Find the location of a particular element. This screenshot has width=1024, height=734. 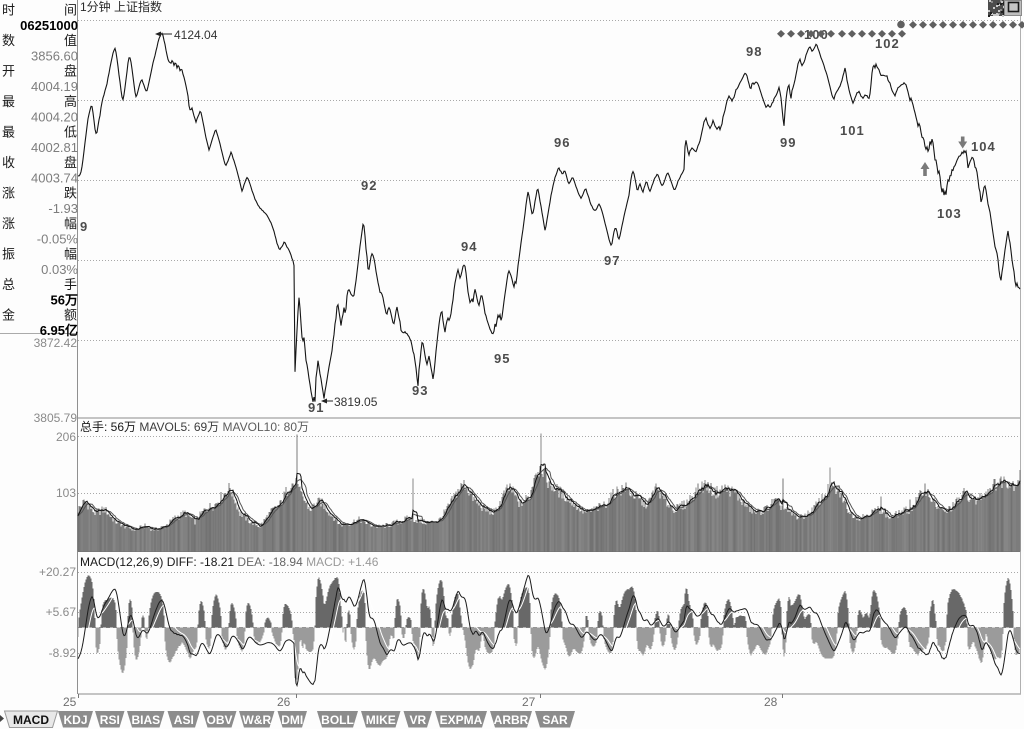

svg-text: -0.05% is located at coordinates (58, 239).